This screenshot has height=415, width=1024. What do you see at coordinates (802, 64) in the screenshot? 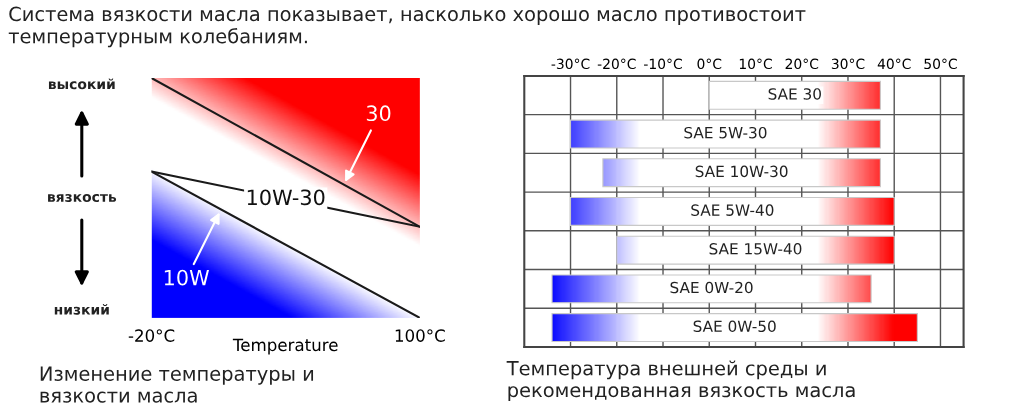
I see `x-tick-label: 20°C` at bounding box center [802, 64].